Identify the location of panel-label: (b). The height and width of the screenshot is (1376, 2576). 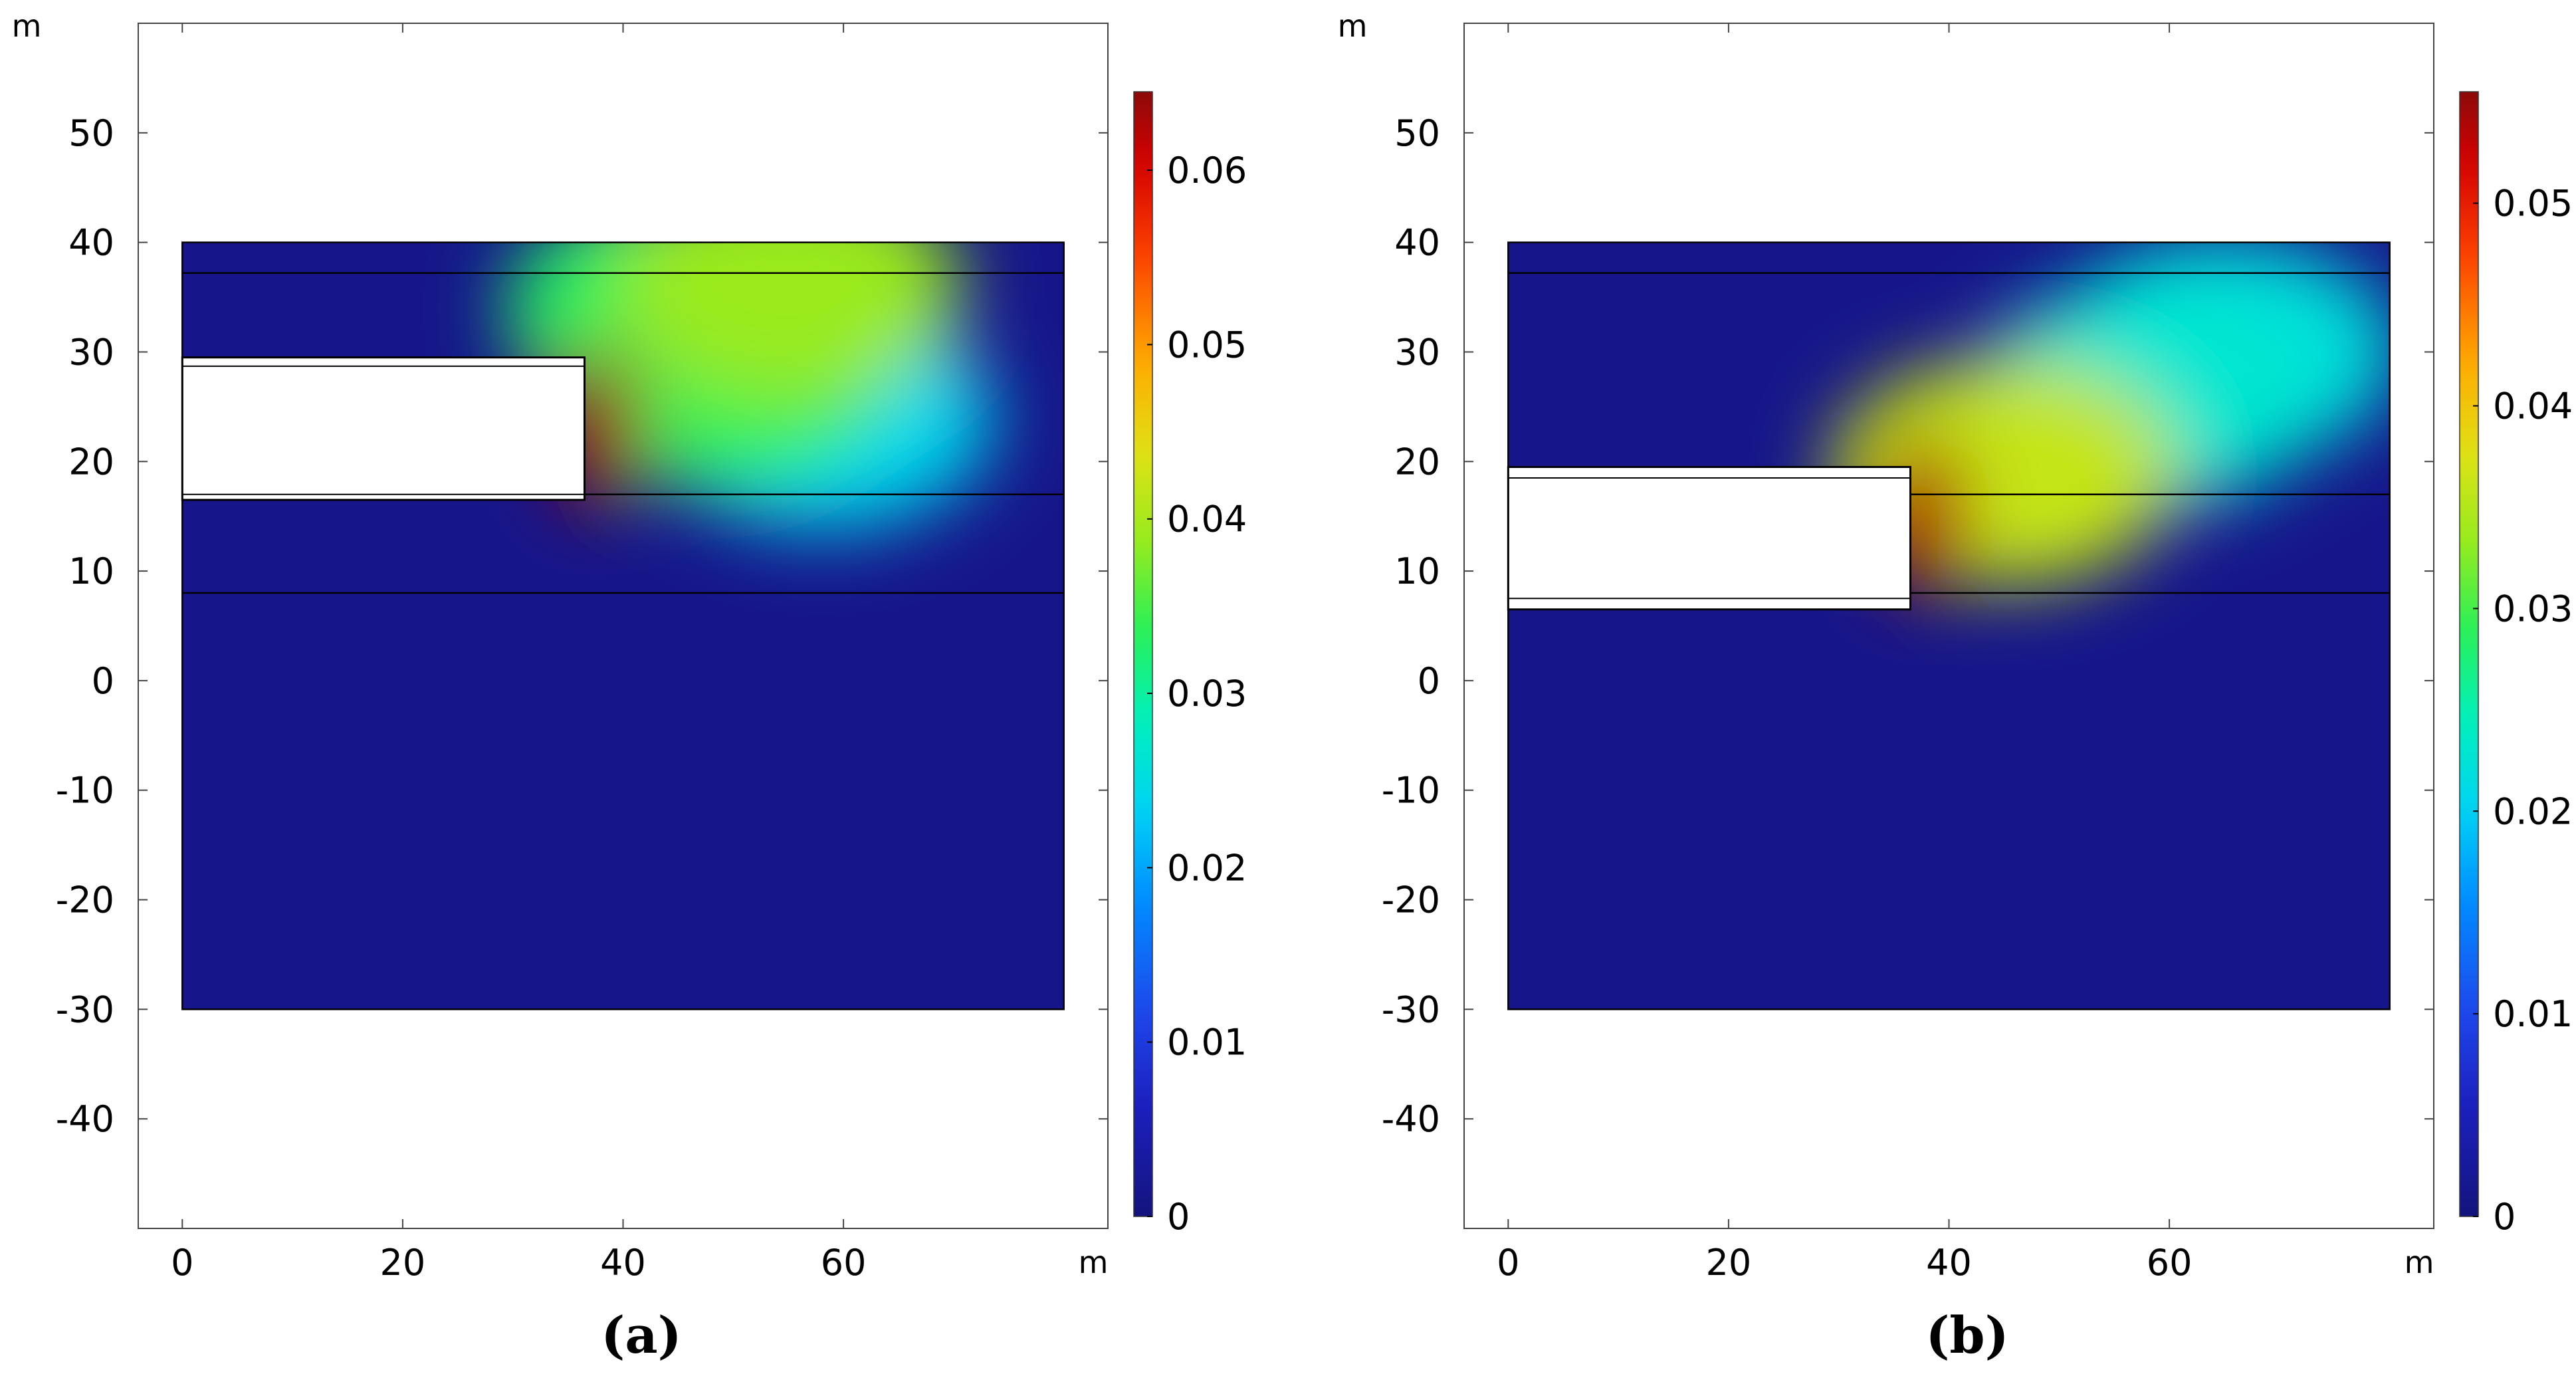
(1966, 1335).